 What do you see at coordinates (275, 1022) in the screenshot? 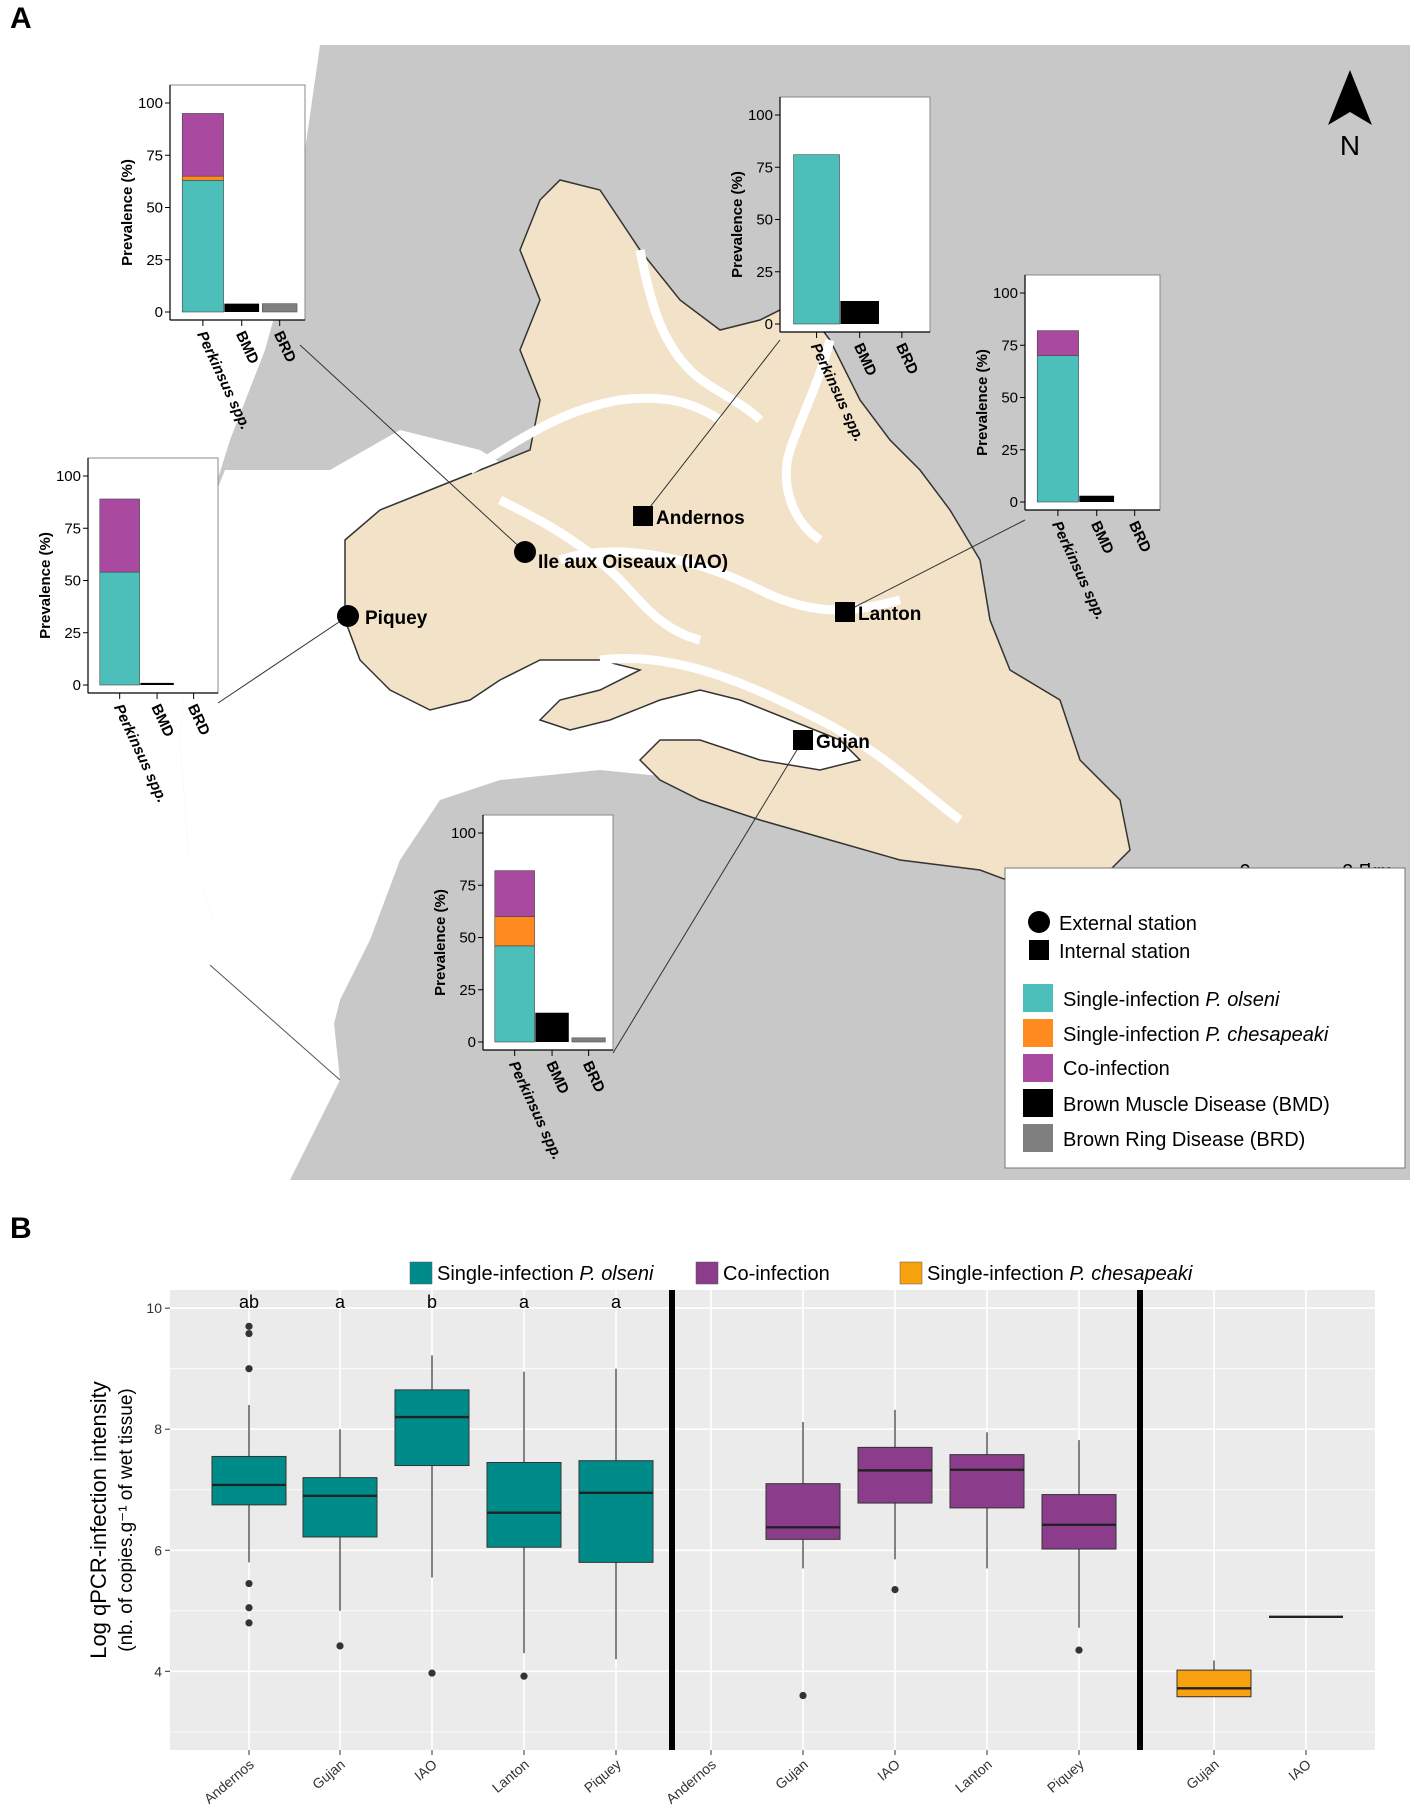
I see `map-frame-line` at bounding box center [275, 1022].